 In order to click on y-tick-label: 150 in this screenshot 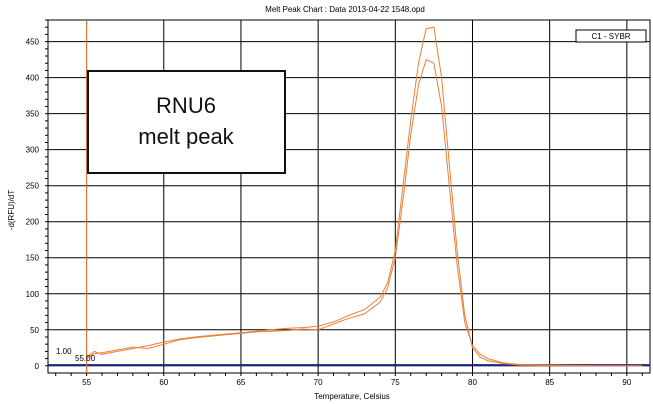, I will do `click(33, 258)`.